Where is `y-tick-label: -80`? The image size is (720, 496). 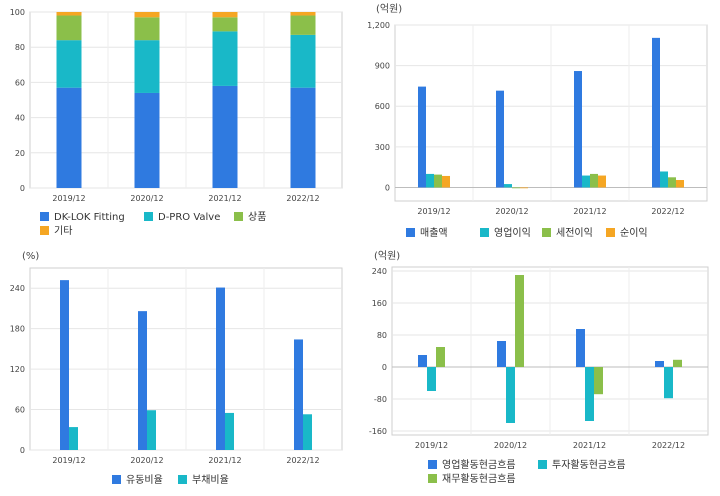 y-tick-label: -80 is located at coordinates (380, 399).